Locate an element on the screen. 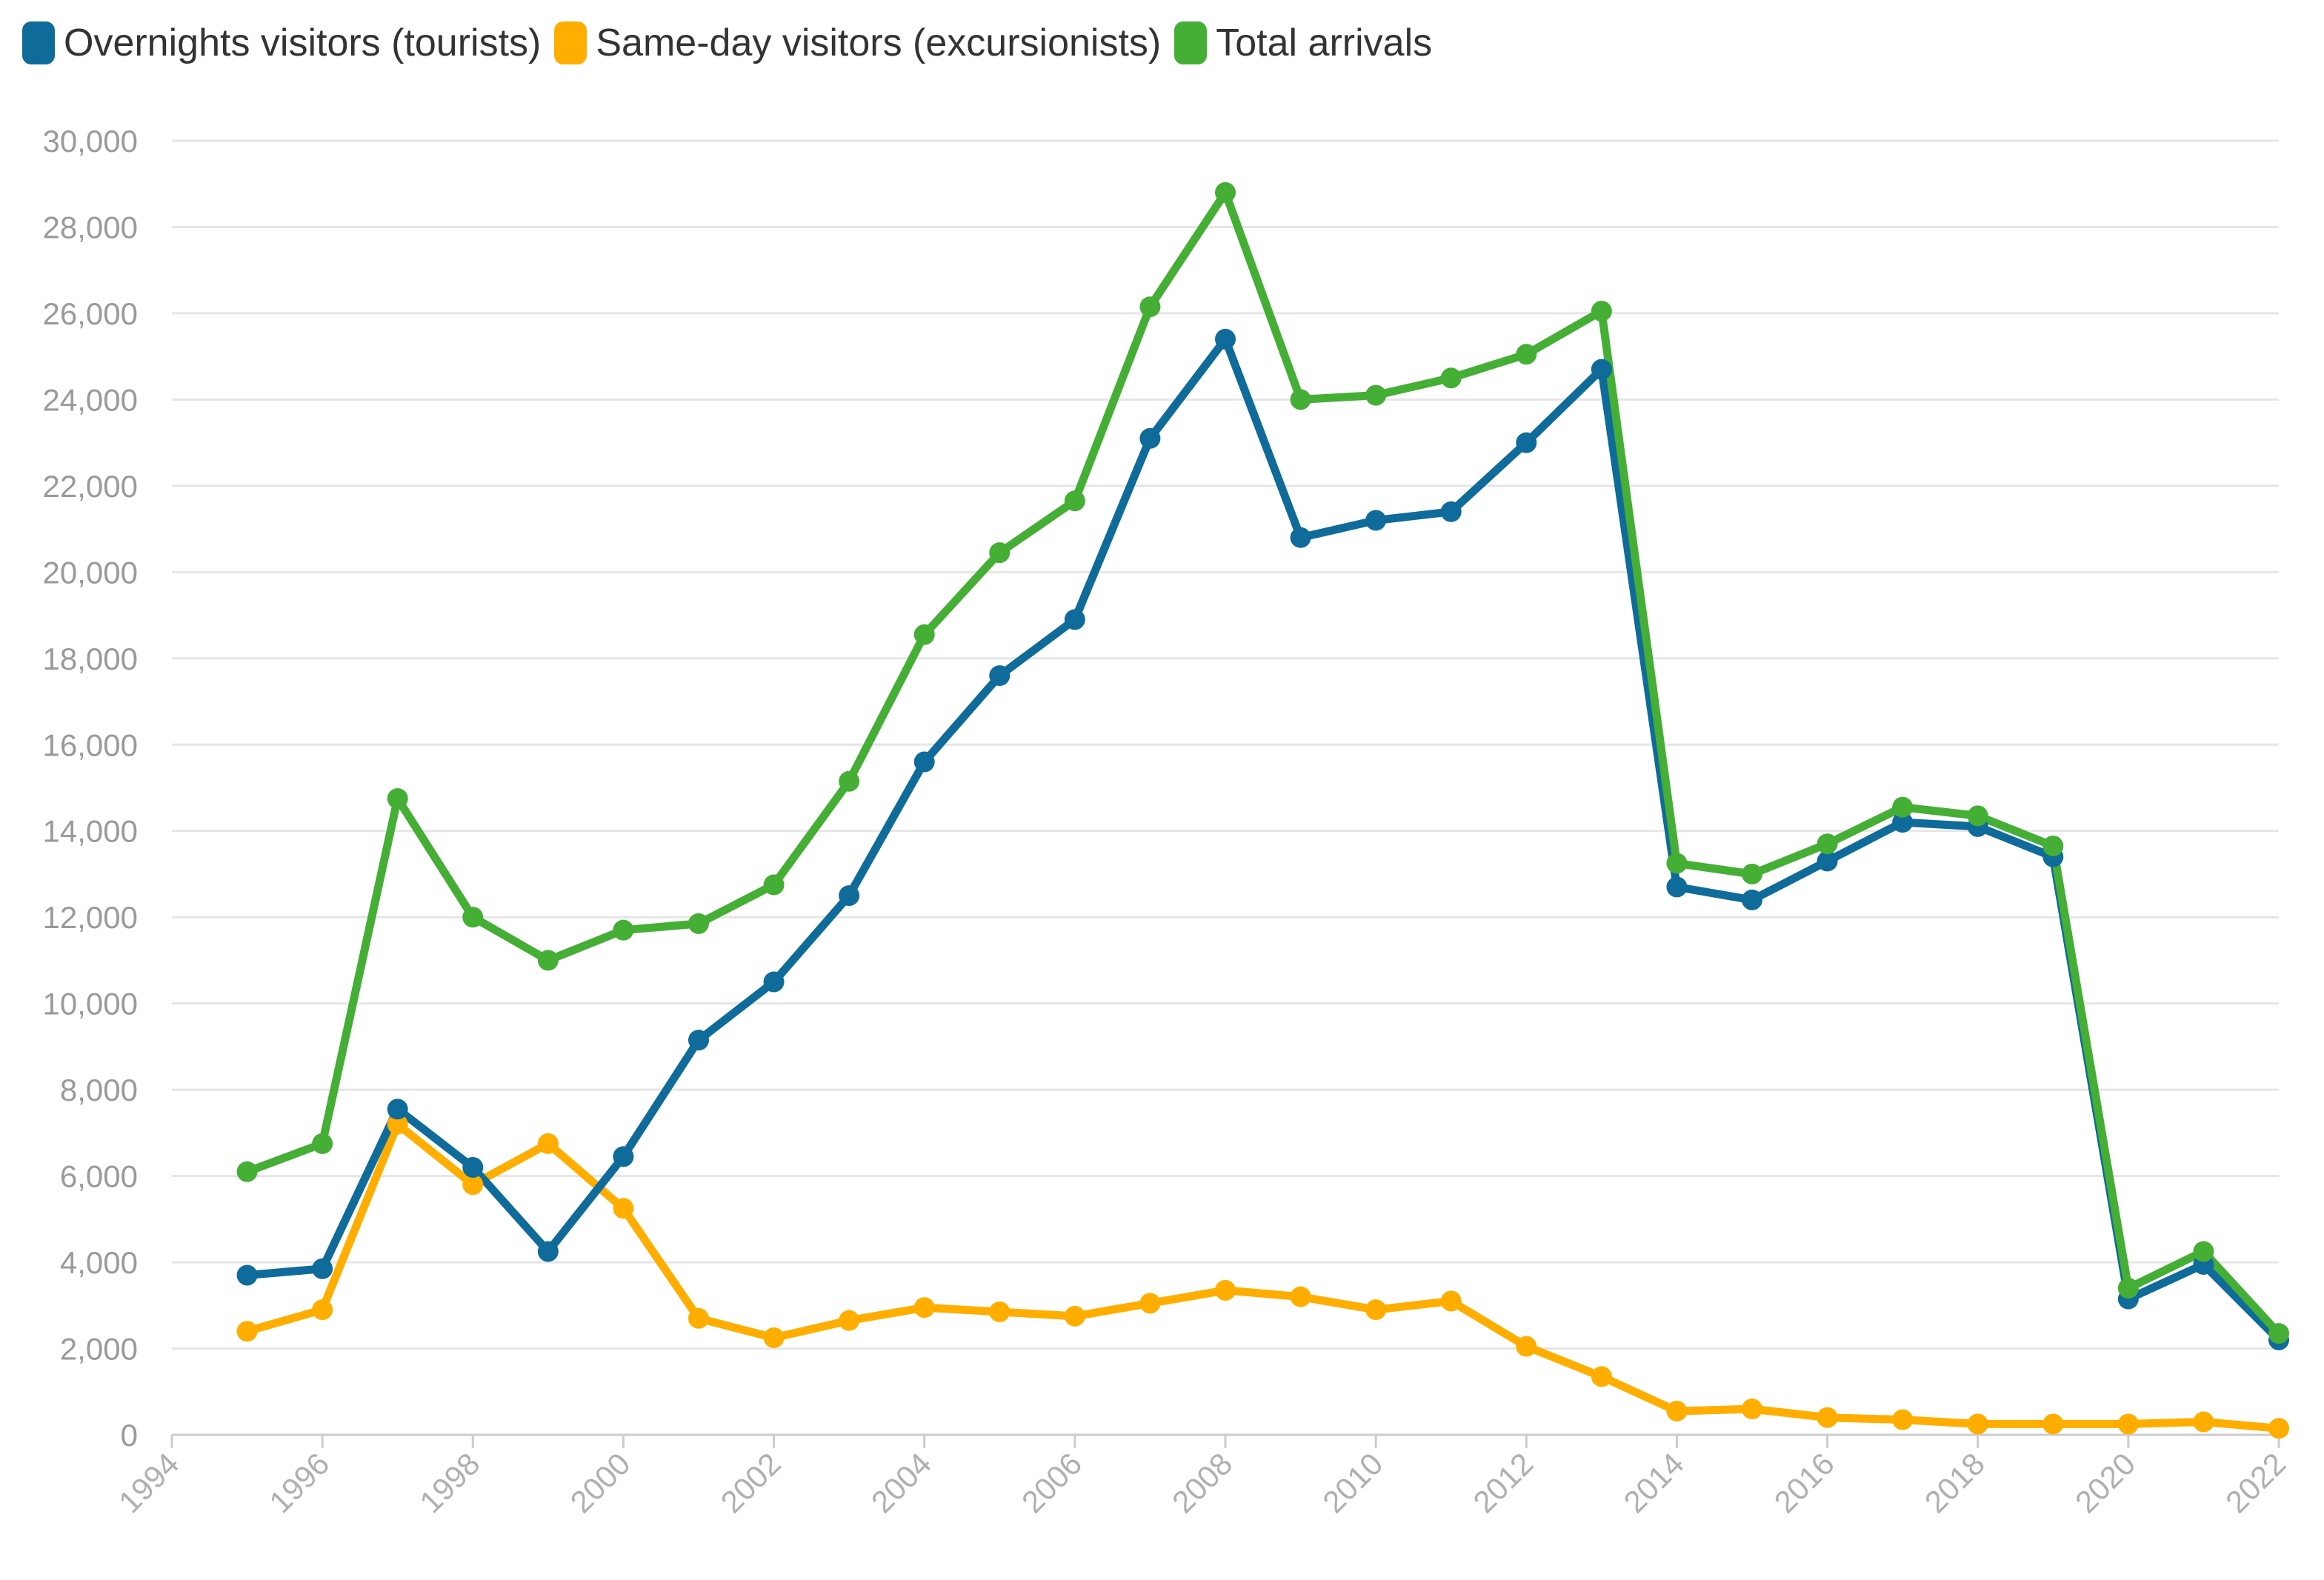 Image resolution: width=2324 pixels, height=1580 pixels. legend-item-tourists: Overnights visitors (tourists) is located at coordinates (281, 43).